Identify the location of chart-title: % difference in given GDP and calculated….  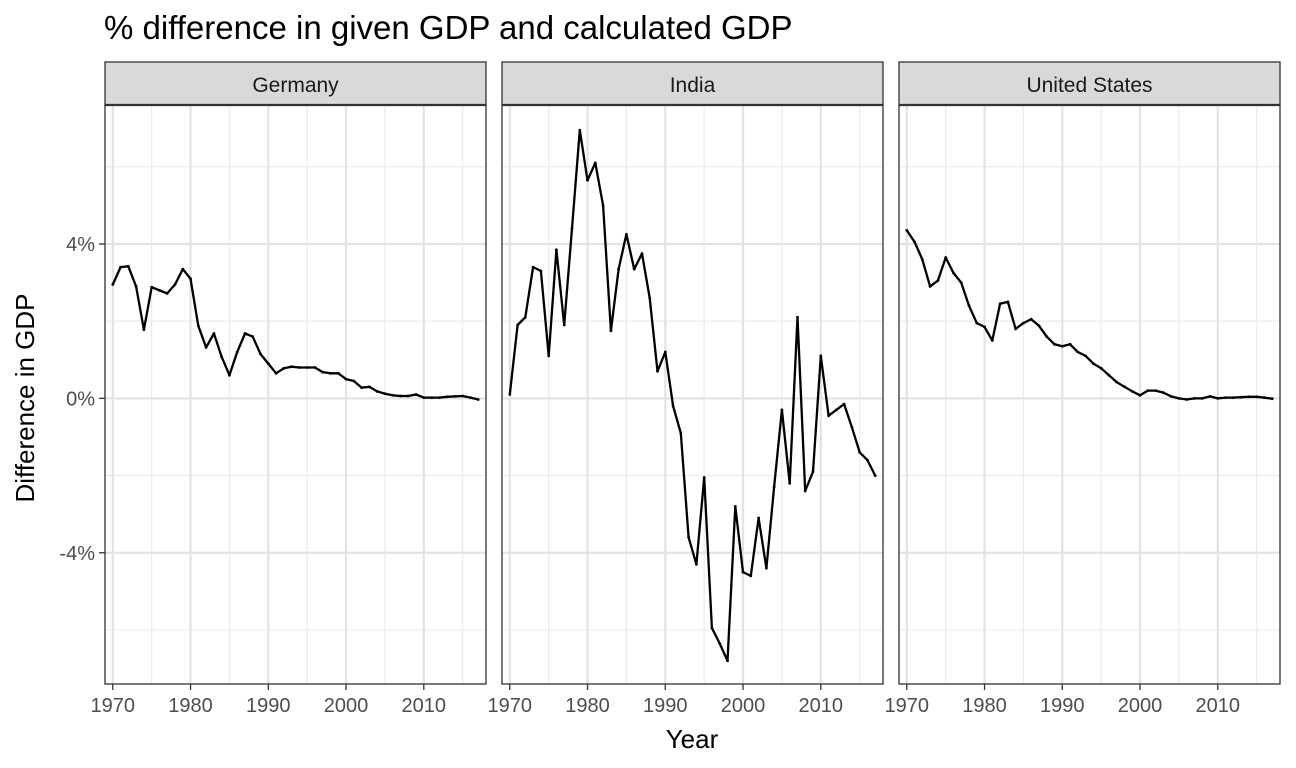
(448, 27).